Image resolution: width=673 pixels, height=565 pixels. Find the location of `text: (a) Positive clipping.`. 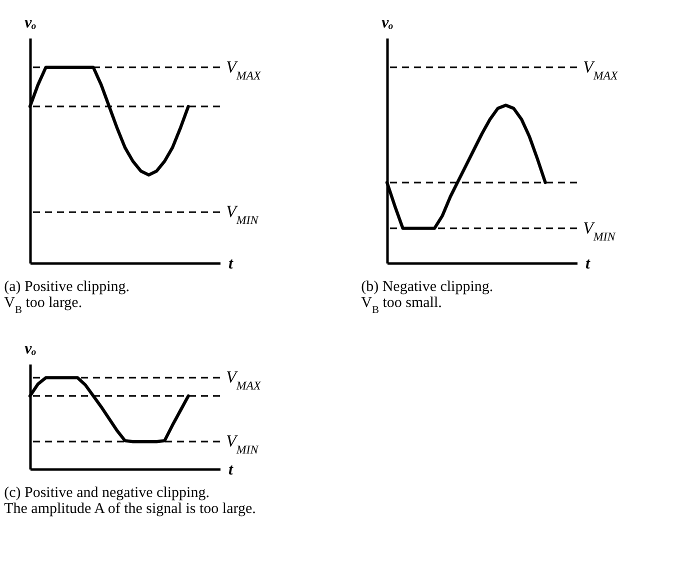

text: (a) Positive clipping. is located at coordinates (67, 287).